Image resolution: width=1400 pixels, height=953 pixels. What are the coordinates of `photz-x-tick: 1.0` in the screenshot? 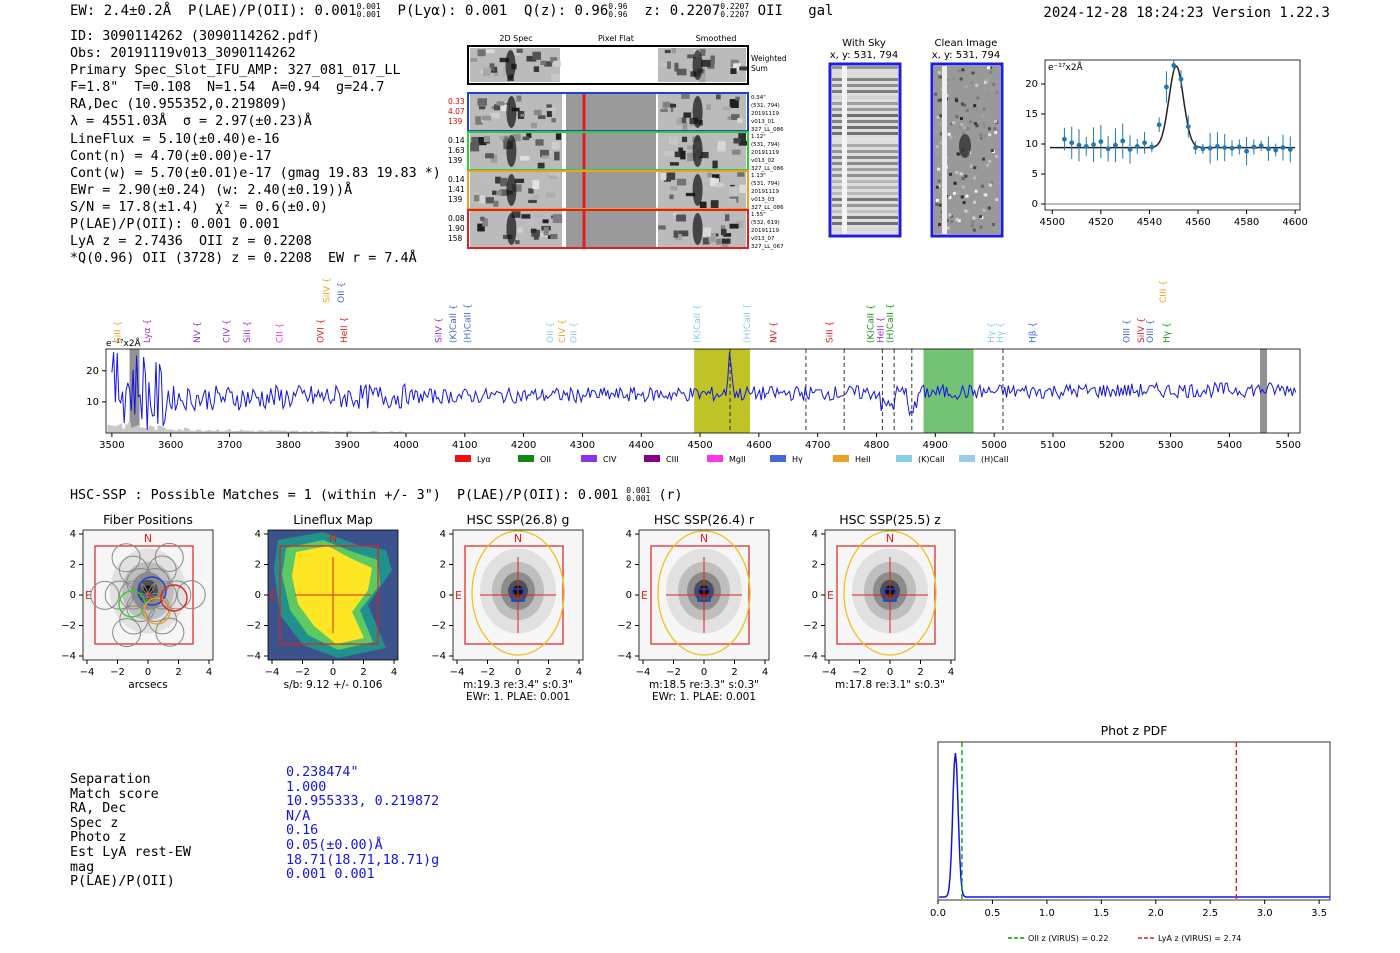 It's located at (1047, 913).